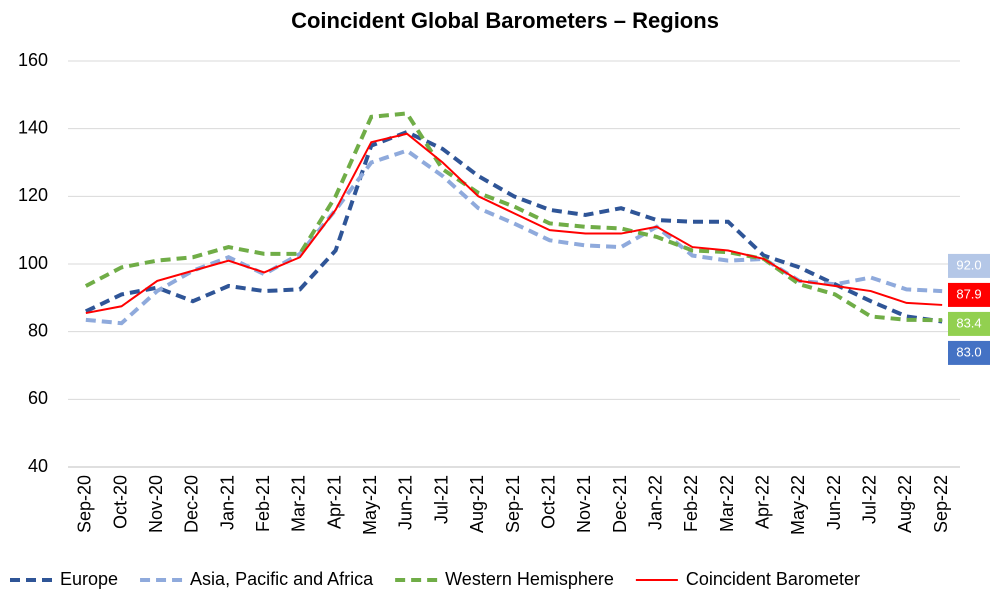 Image resolution: width=998 pixels, height=598 pixels. I want to click on legend-label: Western Hemisphere, so click(529, 579).